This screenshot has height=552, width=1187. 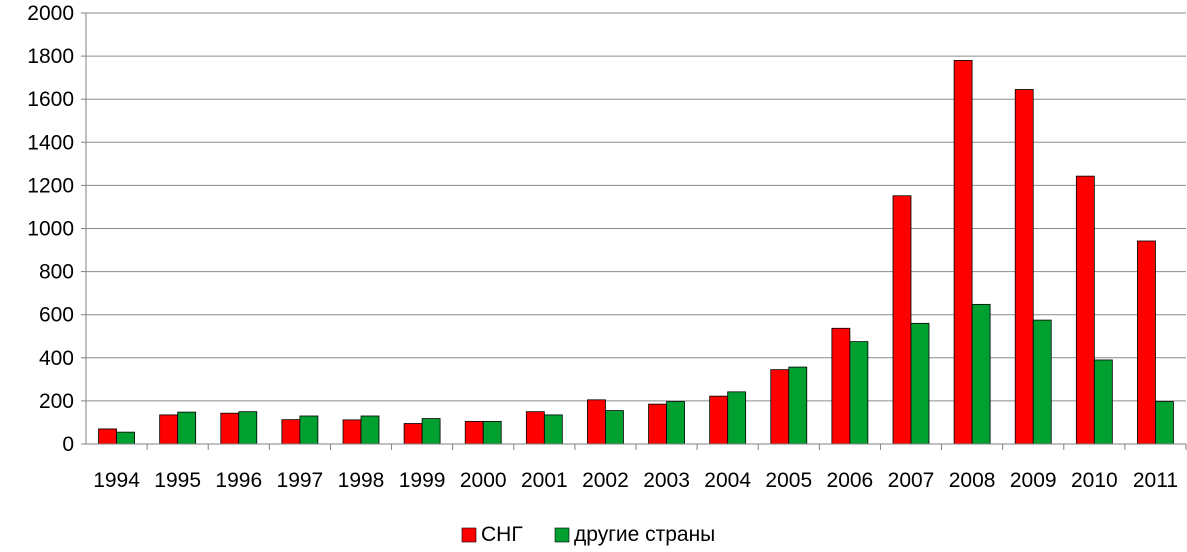 What do you see at coordinates (309, 430) in the screenshot?
I see `bar-other-countries-1997` at bounding box center [309, 430].